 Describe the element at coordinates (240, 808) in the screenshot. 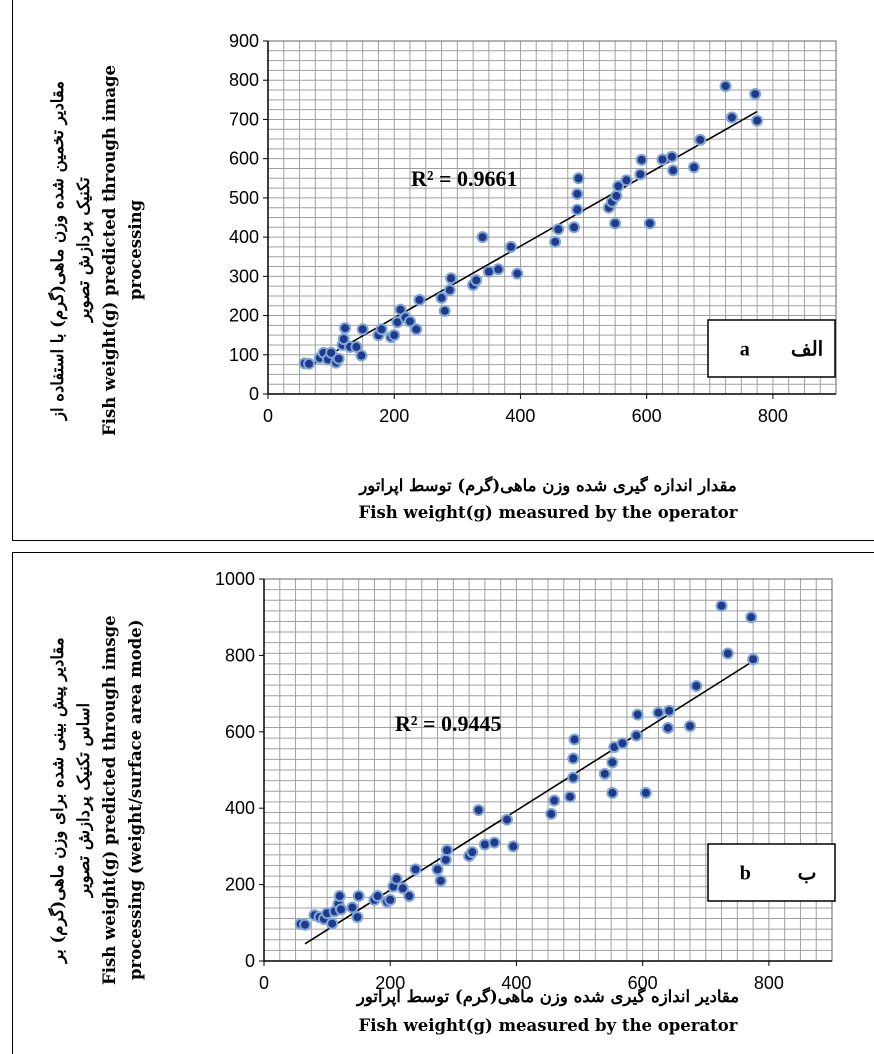

I see `y-tick-label: 400` at that location.